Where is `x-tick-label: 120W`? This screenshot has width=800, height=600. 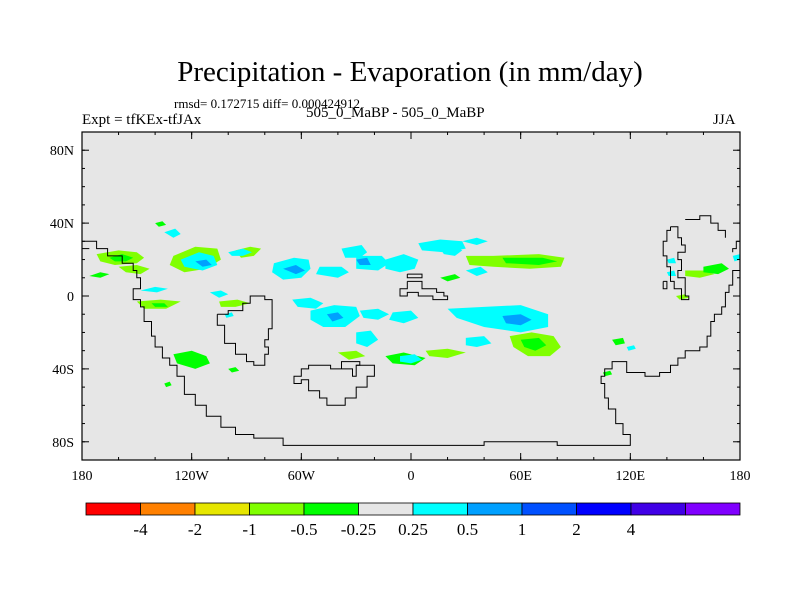 x-tick-label: 120W is located at coordinates (192, 476).